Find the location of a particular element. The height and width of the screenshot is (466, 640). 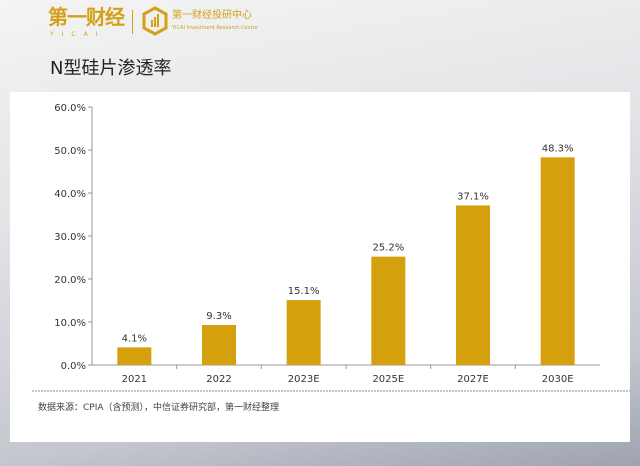

data-label: 25.2% is located at coordinates (388, 248).